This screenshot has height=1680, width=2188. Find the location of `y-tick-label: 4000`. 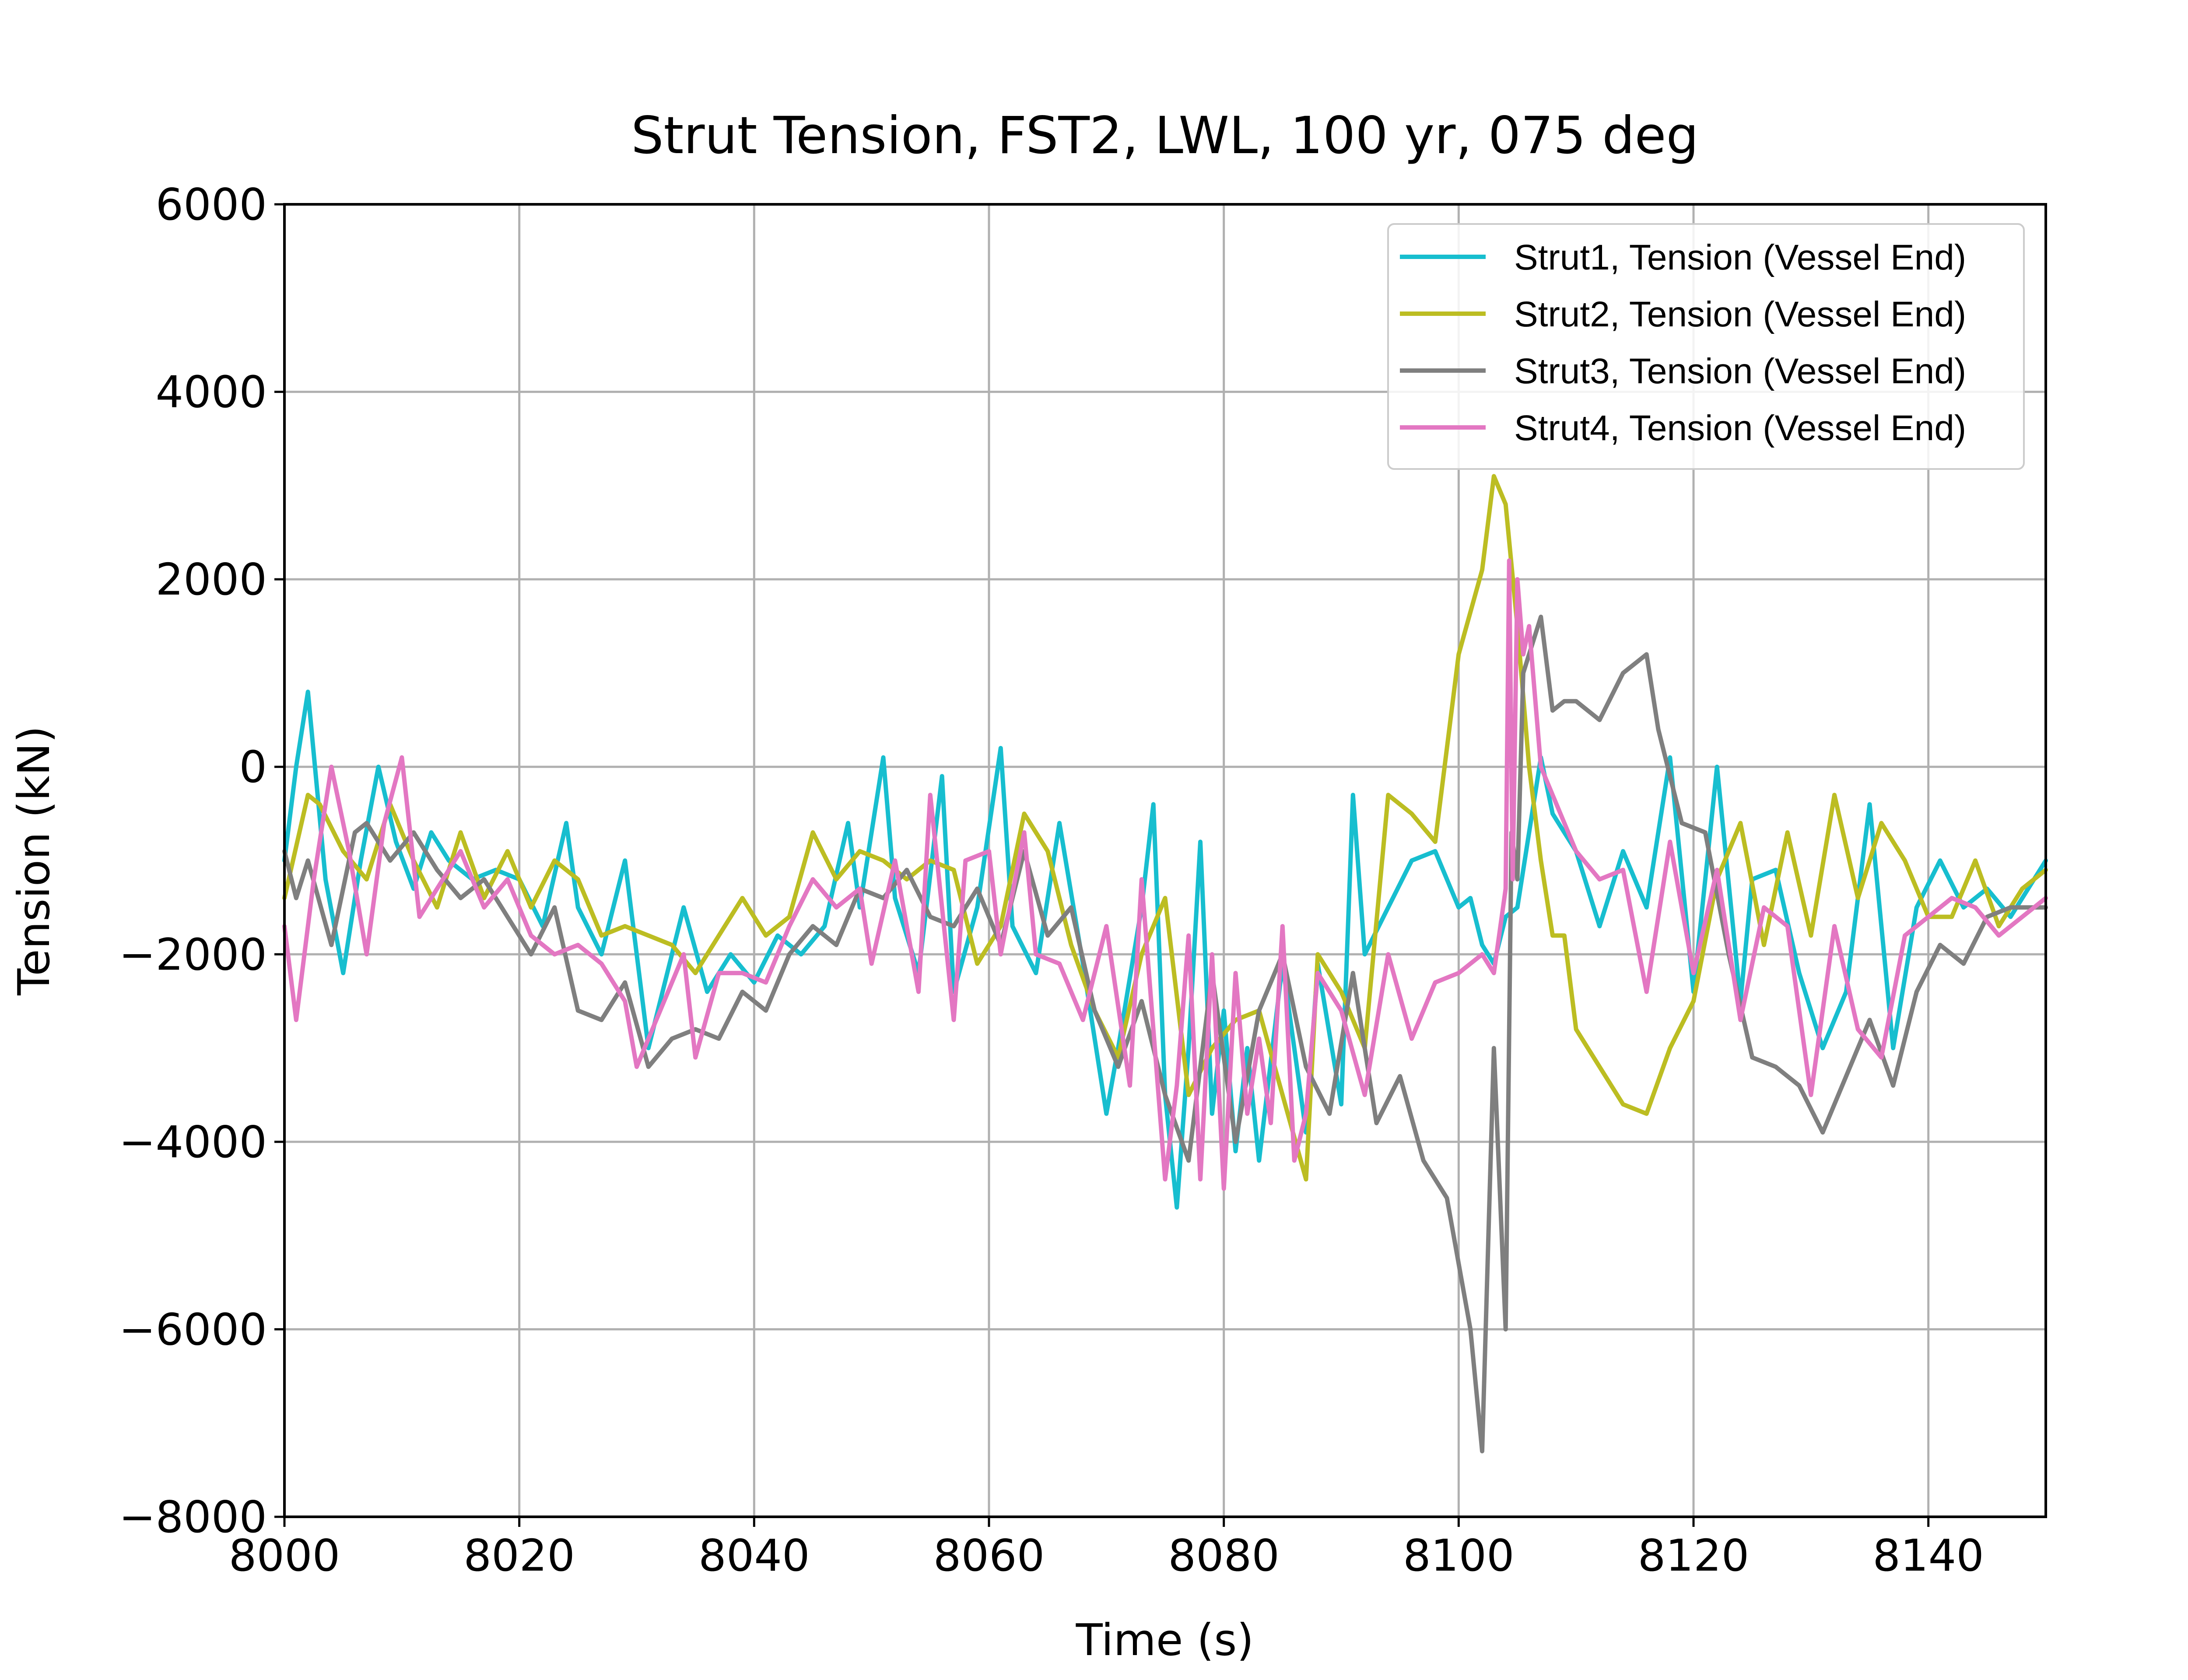

y-tick-label: 4000 is located at coordinates (211, 392).